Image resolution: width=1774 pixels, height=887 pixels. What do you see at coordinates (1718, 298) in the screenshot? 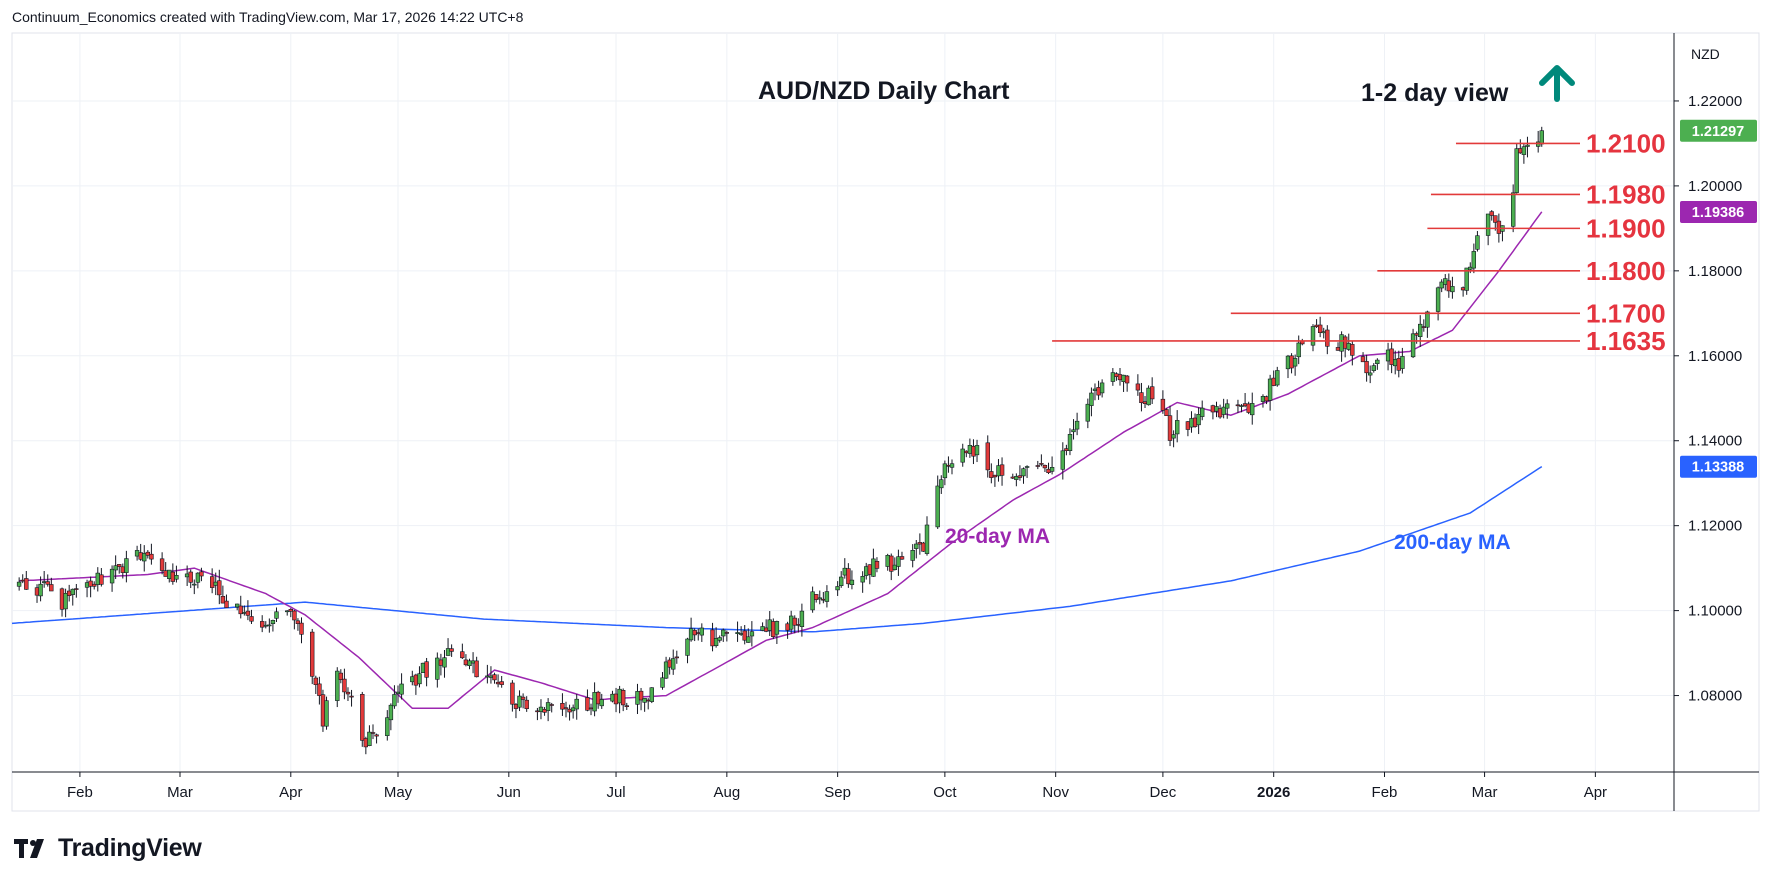
I see `price-badges: 1.21297 1.19386 1.13388` at bounding box center [1718, 298].